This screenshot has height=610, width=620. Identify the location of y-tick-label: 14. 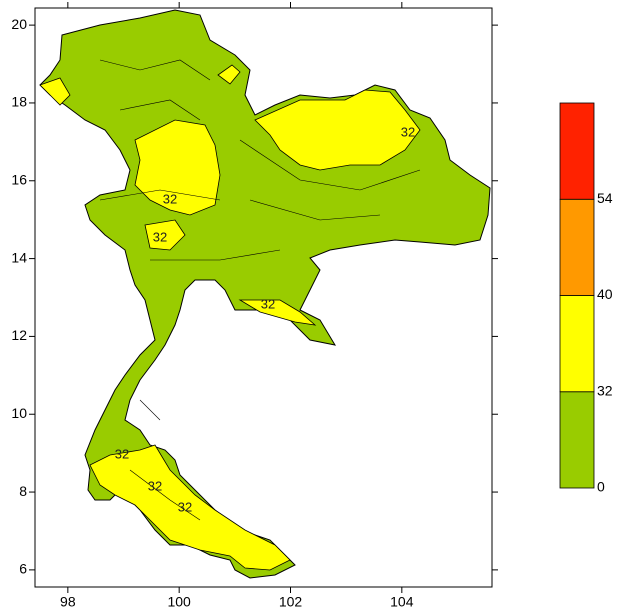
(19, 257).